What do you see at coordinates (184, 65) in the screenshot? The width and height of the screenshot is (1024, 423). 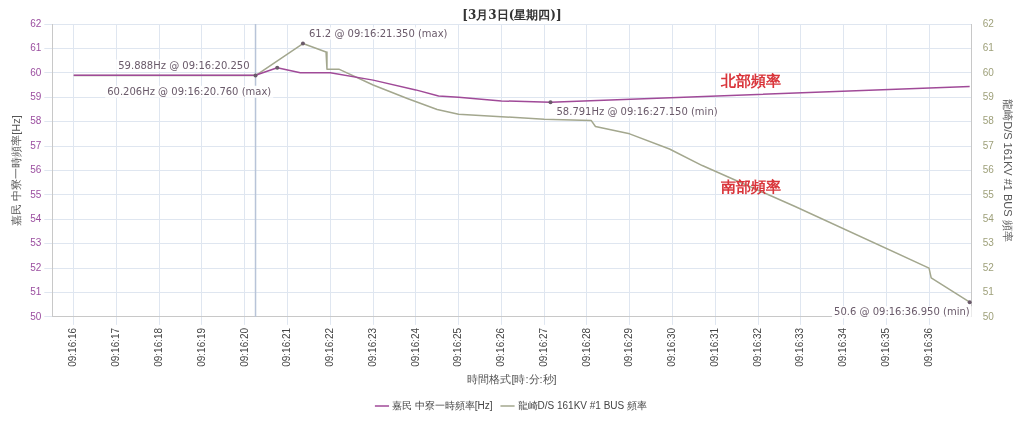 I see `annotation: 59.888Hz @ 09:16:20.250` at bounding box center [184, 65].